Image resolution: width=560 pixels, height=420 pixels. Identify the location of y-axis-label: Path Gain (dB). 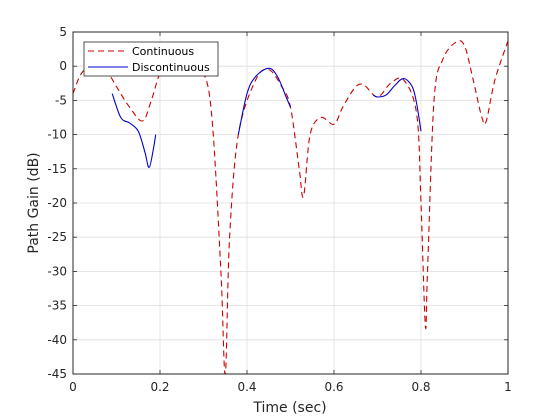
(34, 202).